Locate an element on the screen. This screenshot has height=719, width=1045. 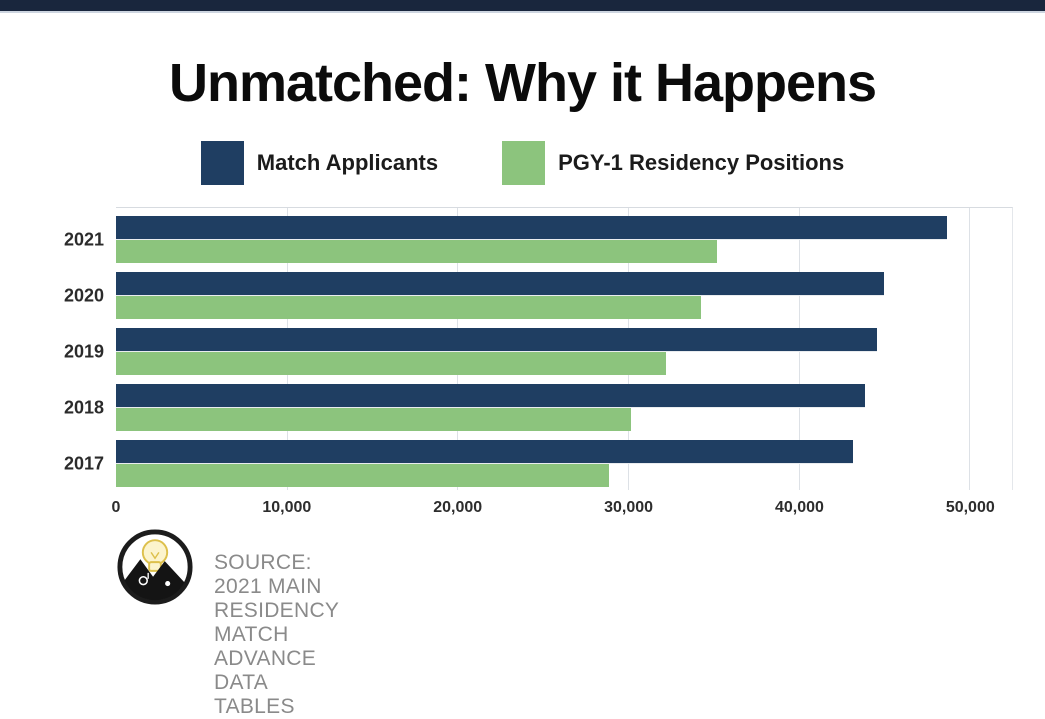
bar-row-2020: 2020 is located at coordinates (538, 295).